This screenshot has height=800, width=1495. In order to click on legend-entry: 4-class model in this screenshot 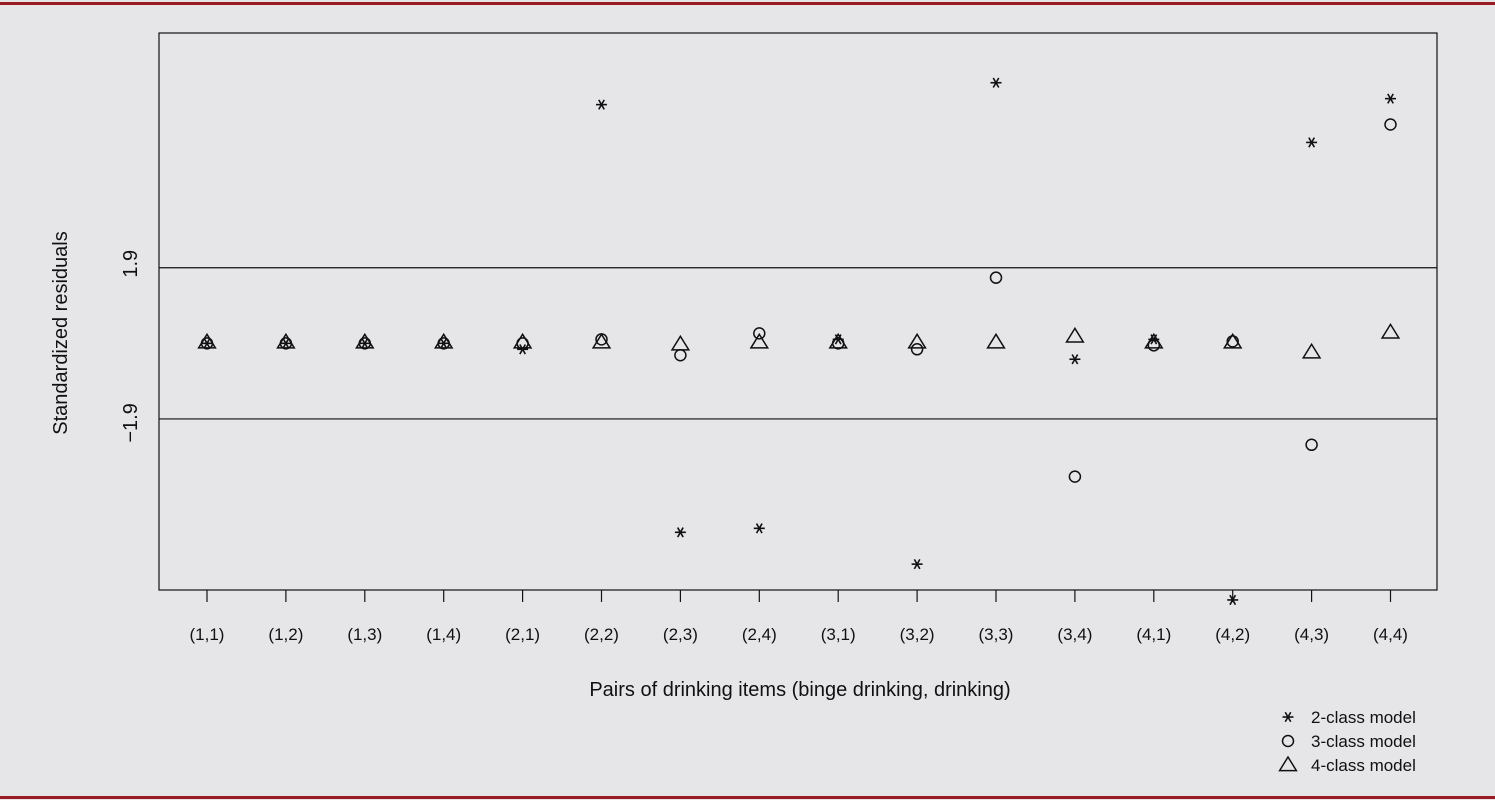, I will do `click(1347, 765)`.